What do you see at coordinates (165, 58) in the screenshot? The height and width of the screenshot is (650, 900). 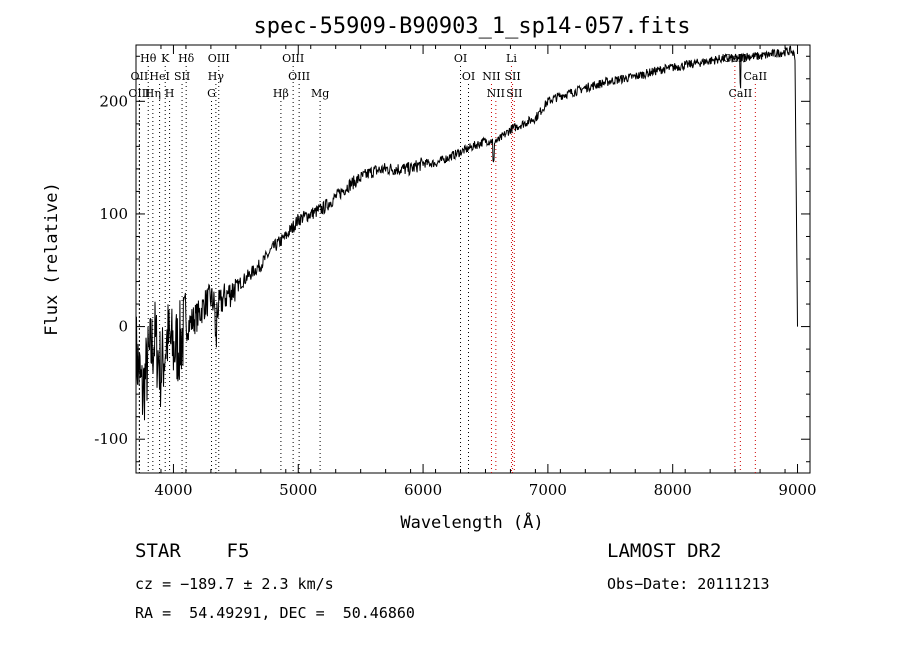 I see `spectral-line-label: K` at bounding box center [165, 58].